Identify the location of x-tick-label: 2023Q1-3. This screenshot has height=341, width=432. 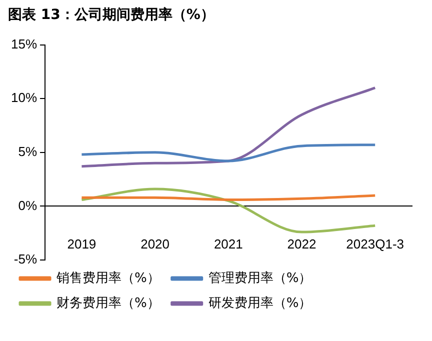
(375, 244).